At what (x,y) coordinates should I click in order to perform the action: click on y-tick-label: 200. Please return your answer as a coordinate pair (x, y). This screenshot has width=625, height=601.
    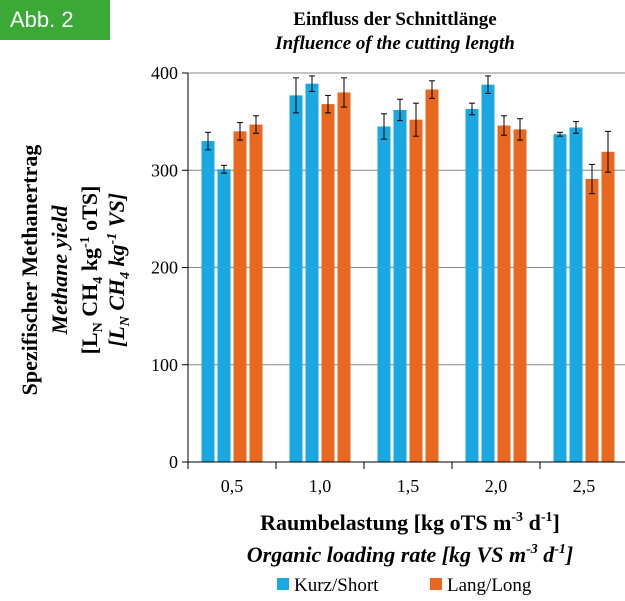
    Looking at the image, I should click on (164, 268).